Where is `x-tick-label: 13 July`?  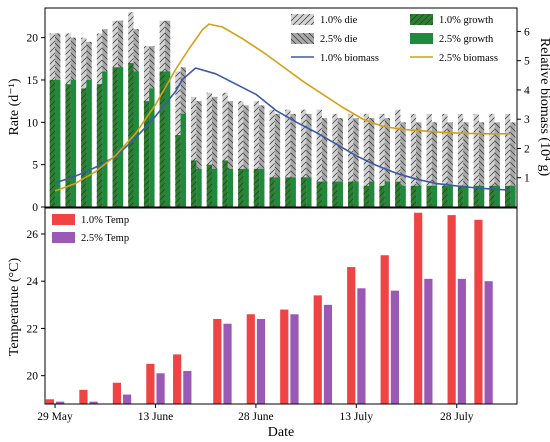 x-tick-label: 13 July is located at coordinates (357, 417).